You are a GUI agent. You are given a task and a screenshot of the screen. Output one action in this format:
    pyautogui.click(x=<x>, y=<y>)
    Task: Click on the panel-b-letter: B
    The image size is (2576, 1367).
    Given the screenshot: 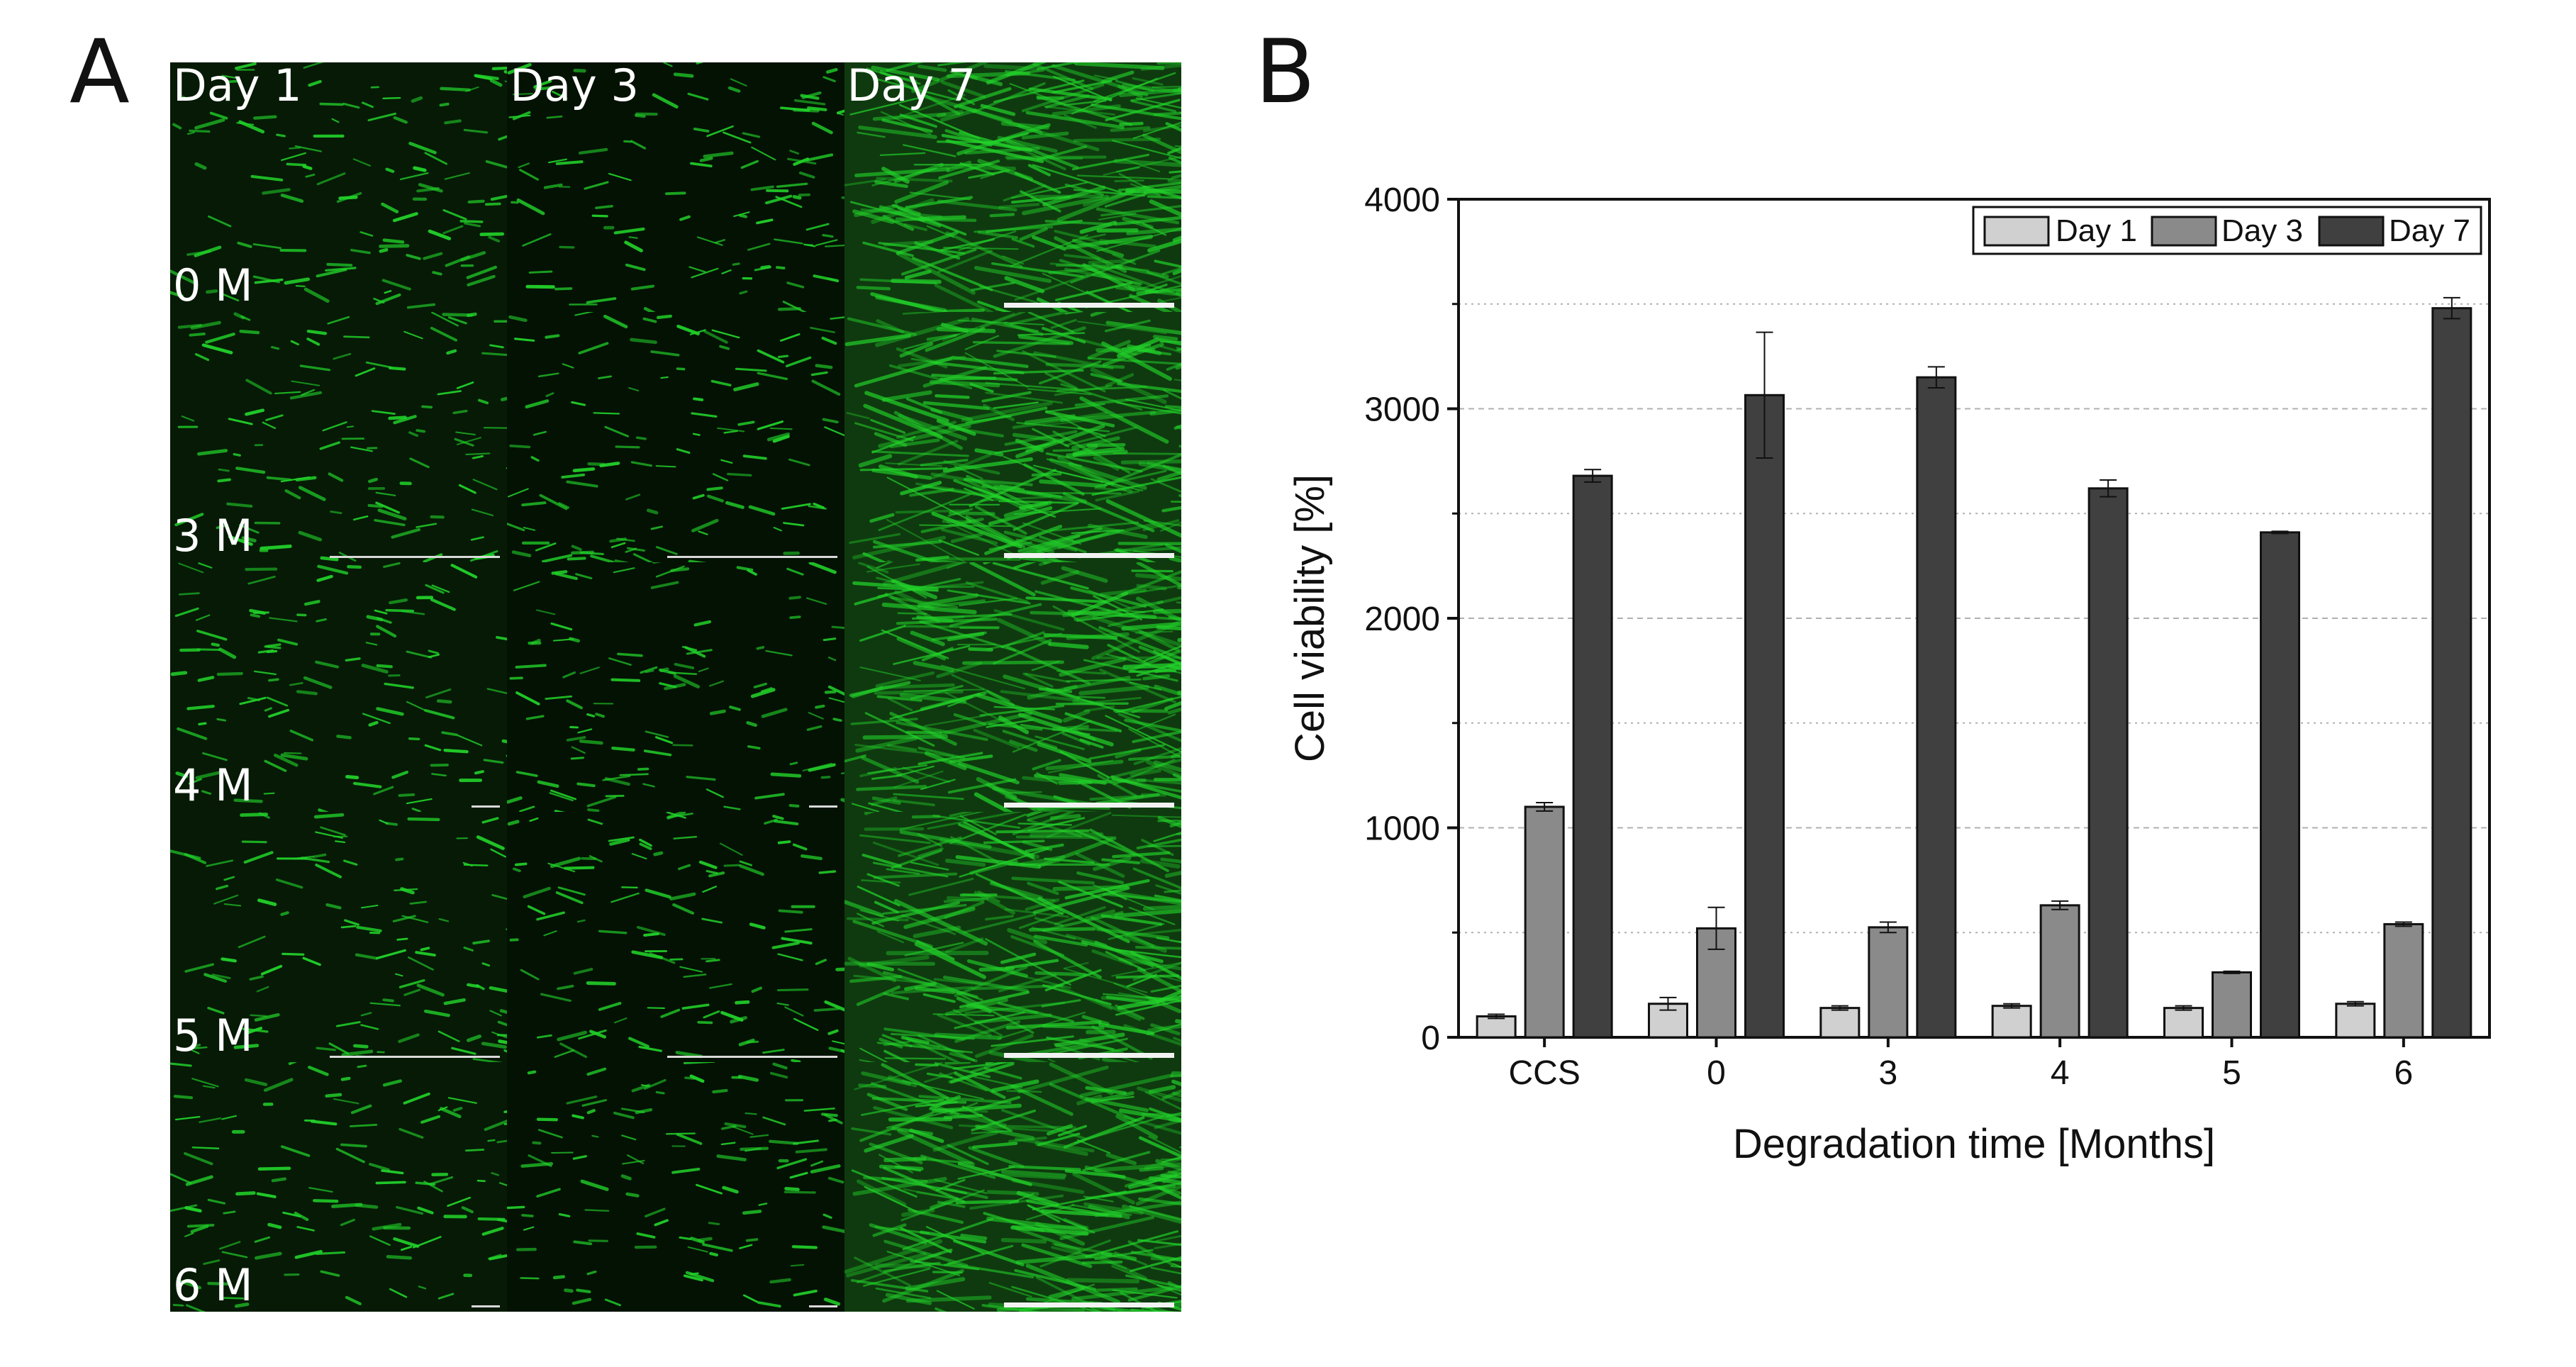 What is the action you would take?
    pyautogui.click(x=1285, y=72)
    